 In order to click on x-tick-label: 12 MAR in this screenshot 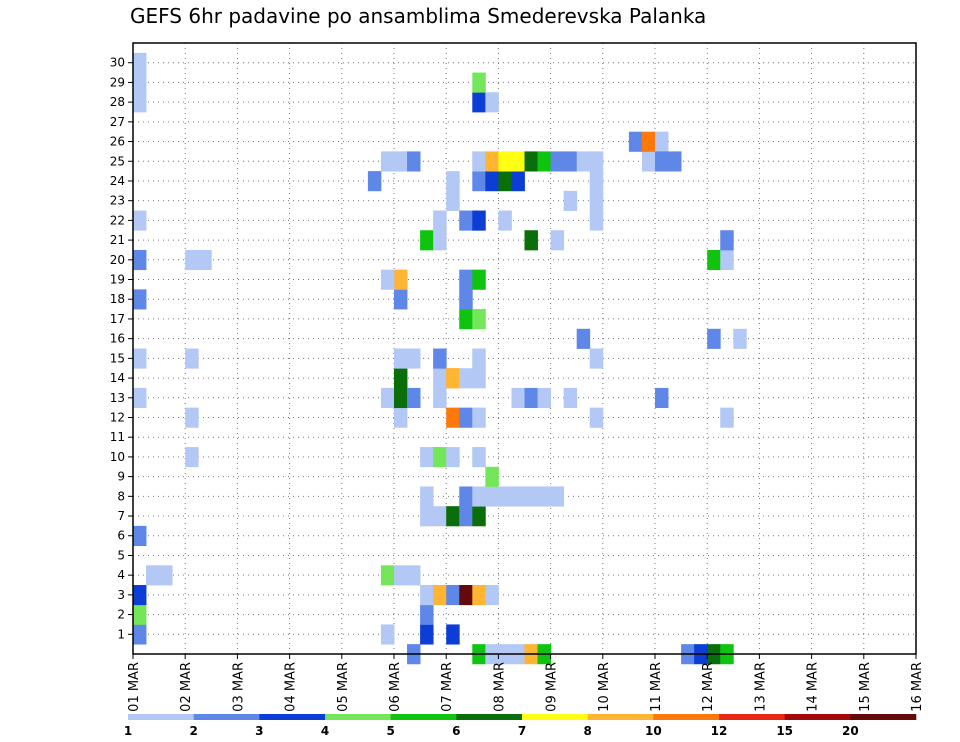, I will do `click(708, 687)`.